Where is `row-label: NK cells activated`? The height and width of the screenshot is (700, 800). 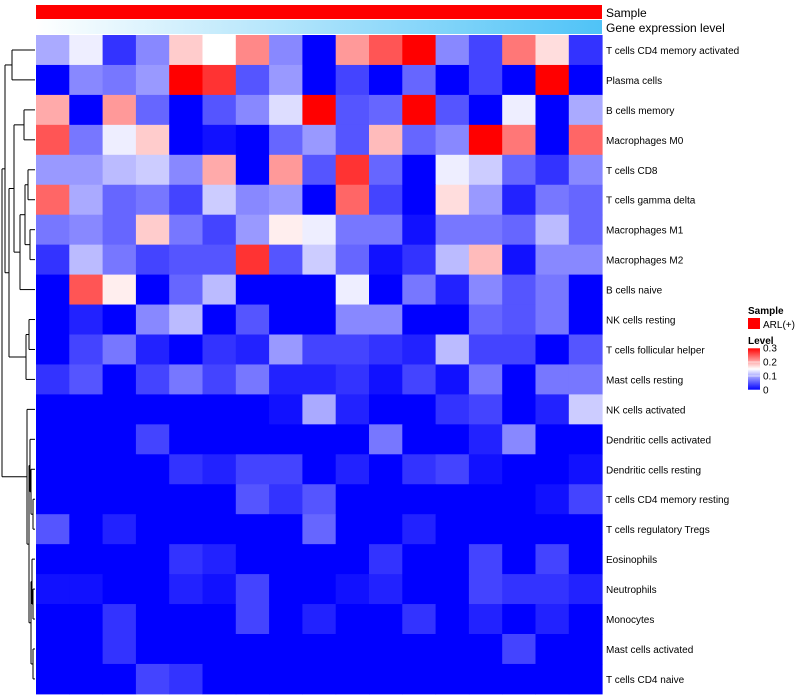 row-label: NK cells activated is located at coordinates (645, 410).